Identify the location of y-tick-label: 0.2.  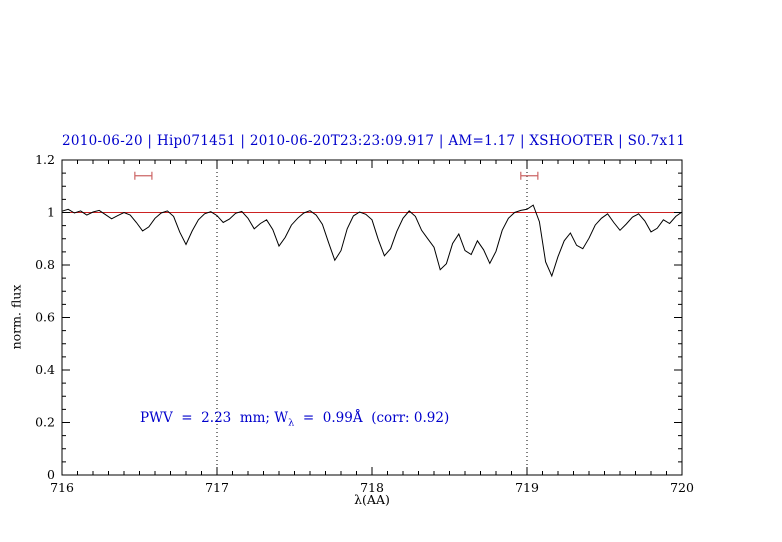
(45, 422).